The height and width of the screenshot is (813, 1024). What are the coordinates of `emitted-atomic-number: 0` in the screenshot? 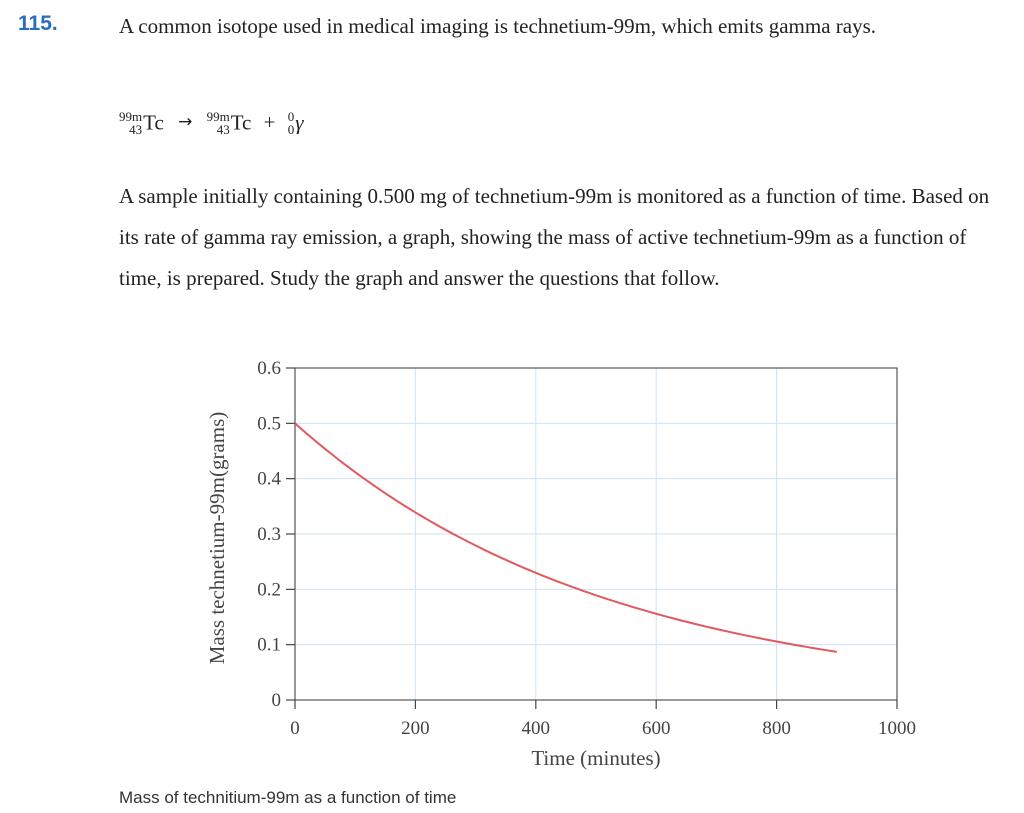 It's located at (291, 129).